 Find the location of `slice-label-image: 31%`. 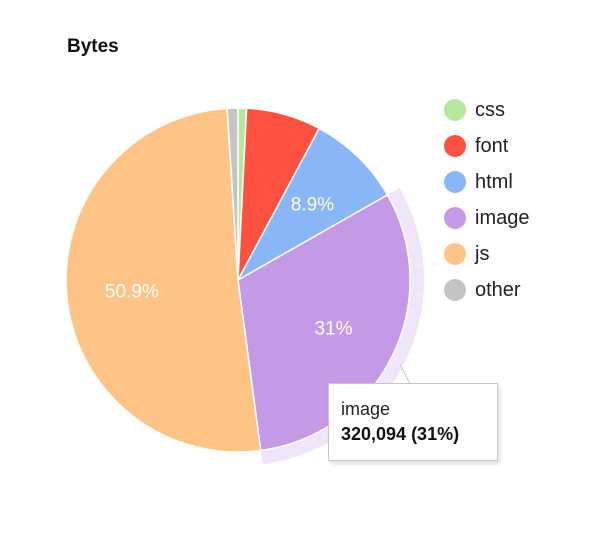

slice-label-image: 31% is located at coordinates (334, 328).